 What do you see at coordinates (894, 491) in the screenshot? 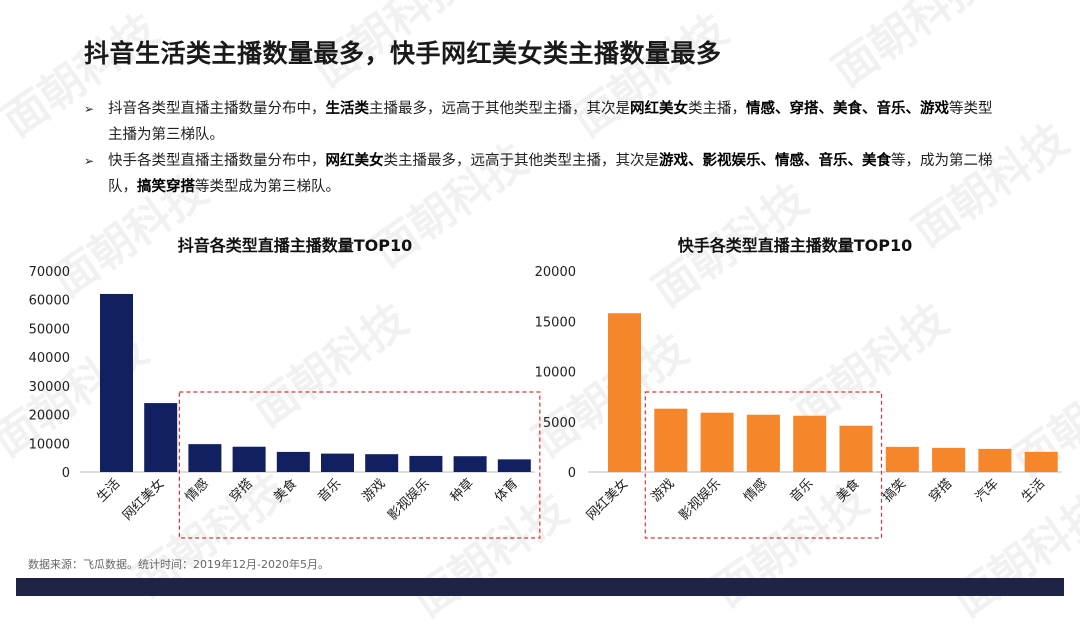
I see `category-label: 搞笑` at bounding box center [894, 491].